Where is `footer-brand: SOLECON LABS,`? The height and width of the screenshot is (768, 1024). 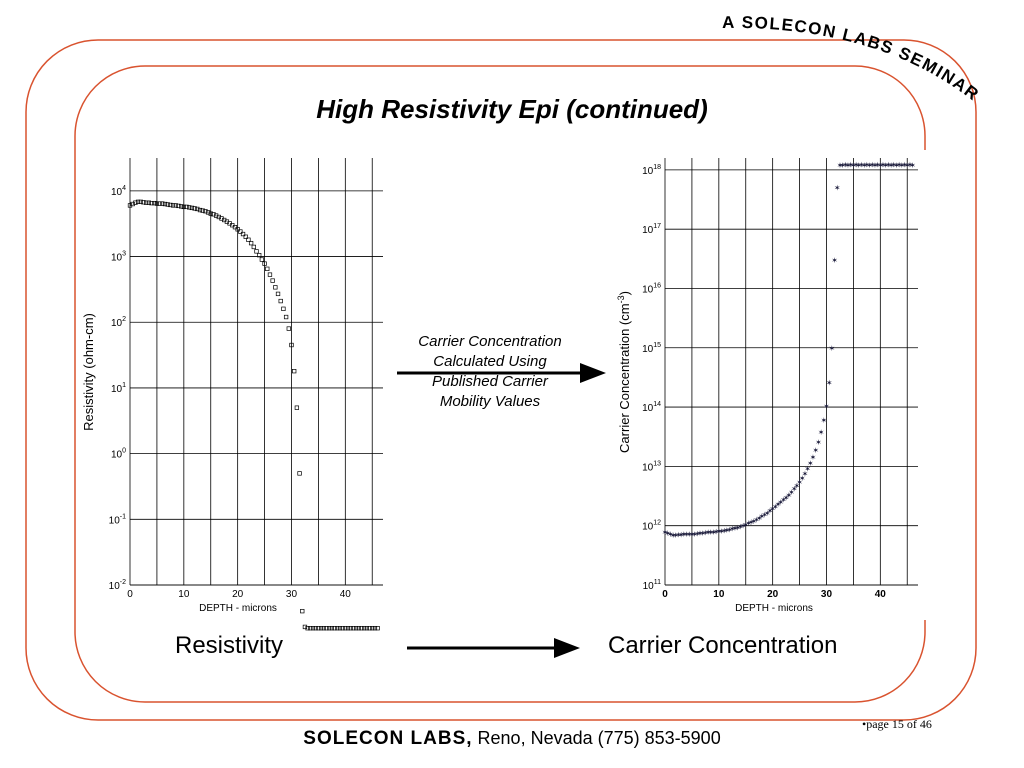
footer-brand: SOLECON LABS, is located at coordinates (388, 738).